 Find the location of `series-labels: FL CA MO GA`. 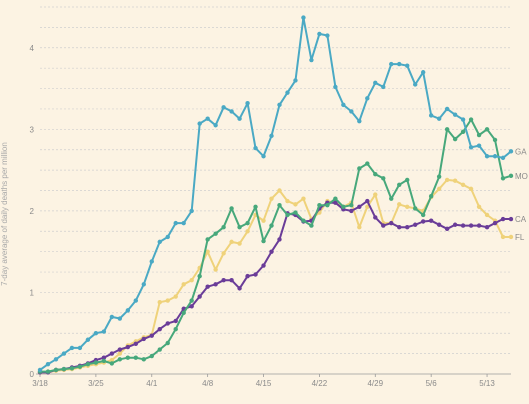

series-labels: FL CA MO GA is located at coordinates (521, 194).